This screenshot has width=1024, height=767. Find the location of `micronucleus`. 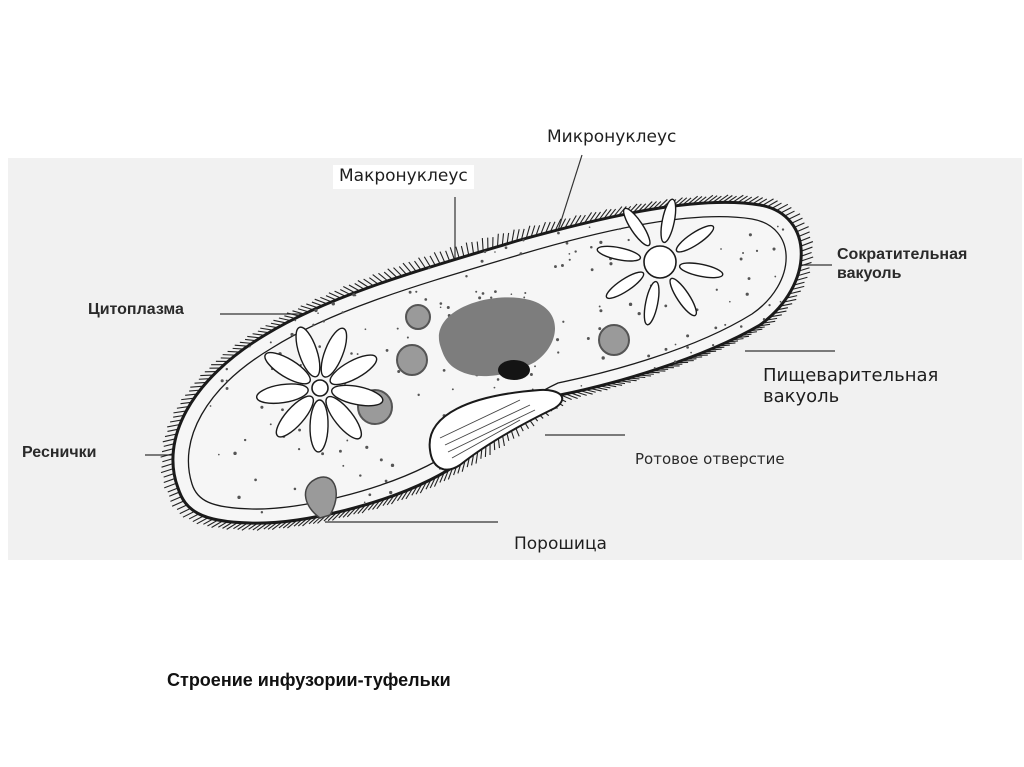

micronucleus is located at coordinates (514, 370).